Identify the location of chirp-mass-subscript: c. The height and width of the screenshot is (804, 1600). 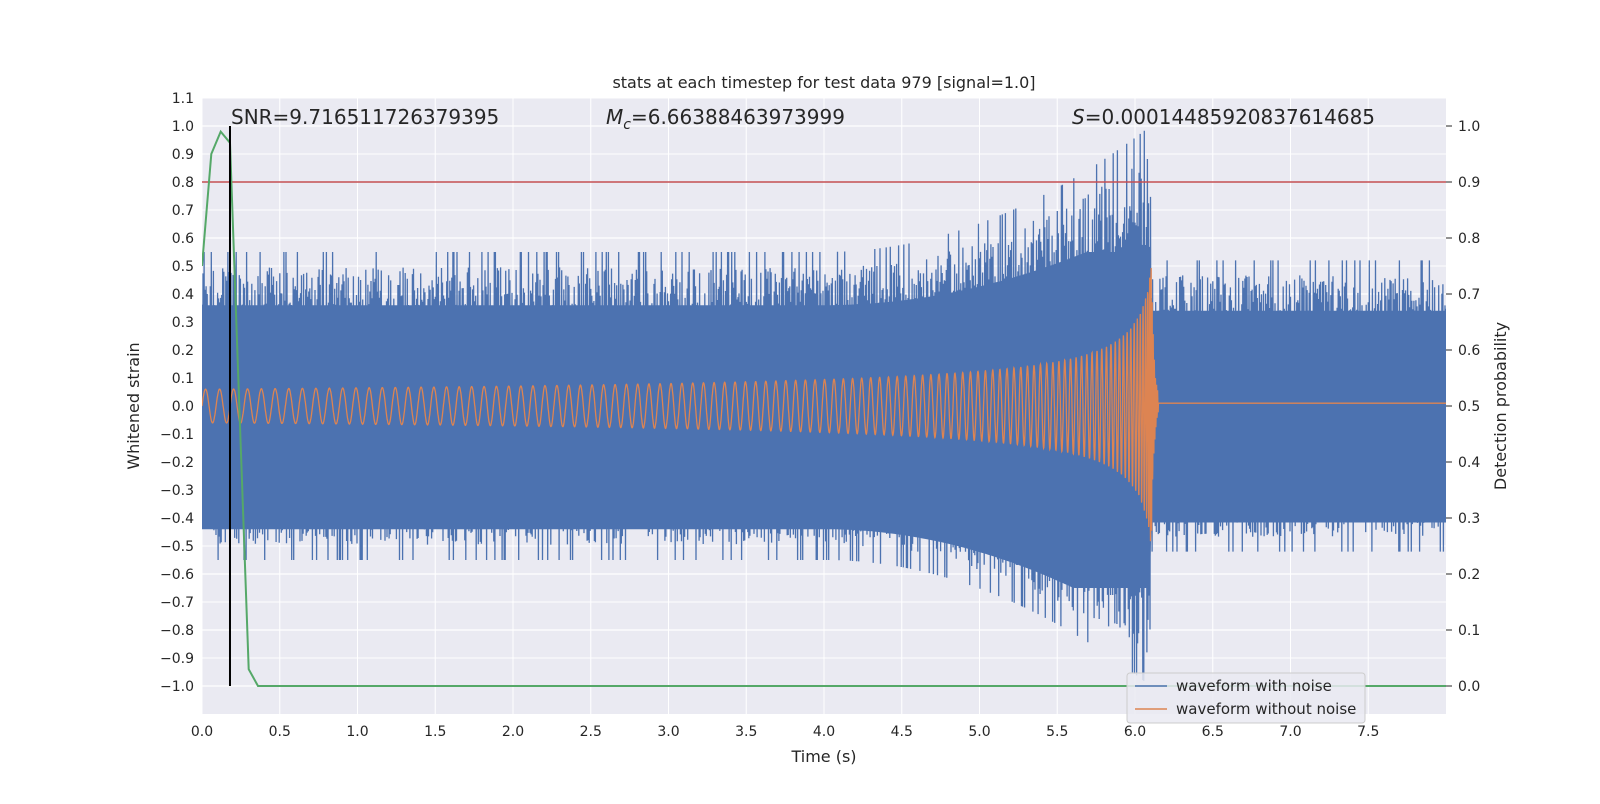
(627, 125).